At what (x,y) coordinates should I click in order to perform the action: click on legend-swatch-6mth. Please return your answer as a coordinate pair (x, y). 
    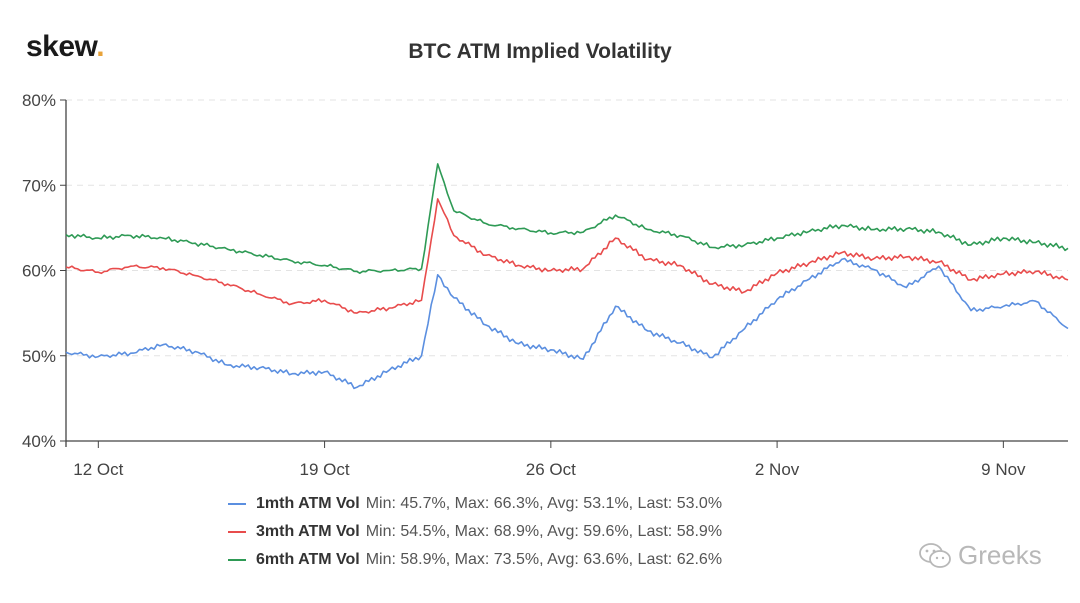
    Looking at the image, I should click on (237, 560).